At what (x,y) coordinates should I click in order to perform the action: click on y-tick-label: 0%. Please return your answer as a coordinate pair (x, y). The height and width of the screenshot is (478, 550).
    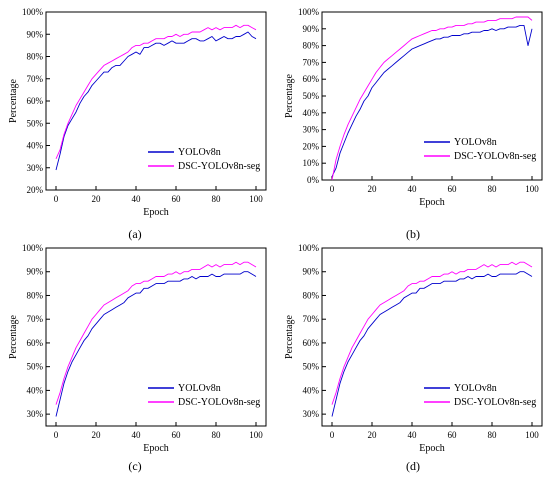
    Looking at the image, I should click on (313, 180).